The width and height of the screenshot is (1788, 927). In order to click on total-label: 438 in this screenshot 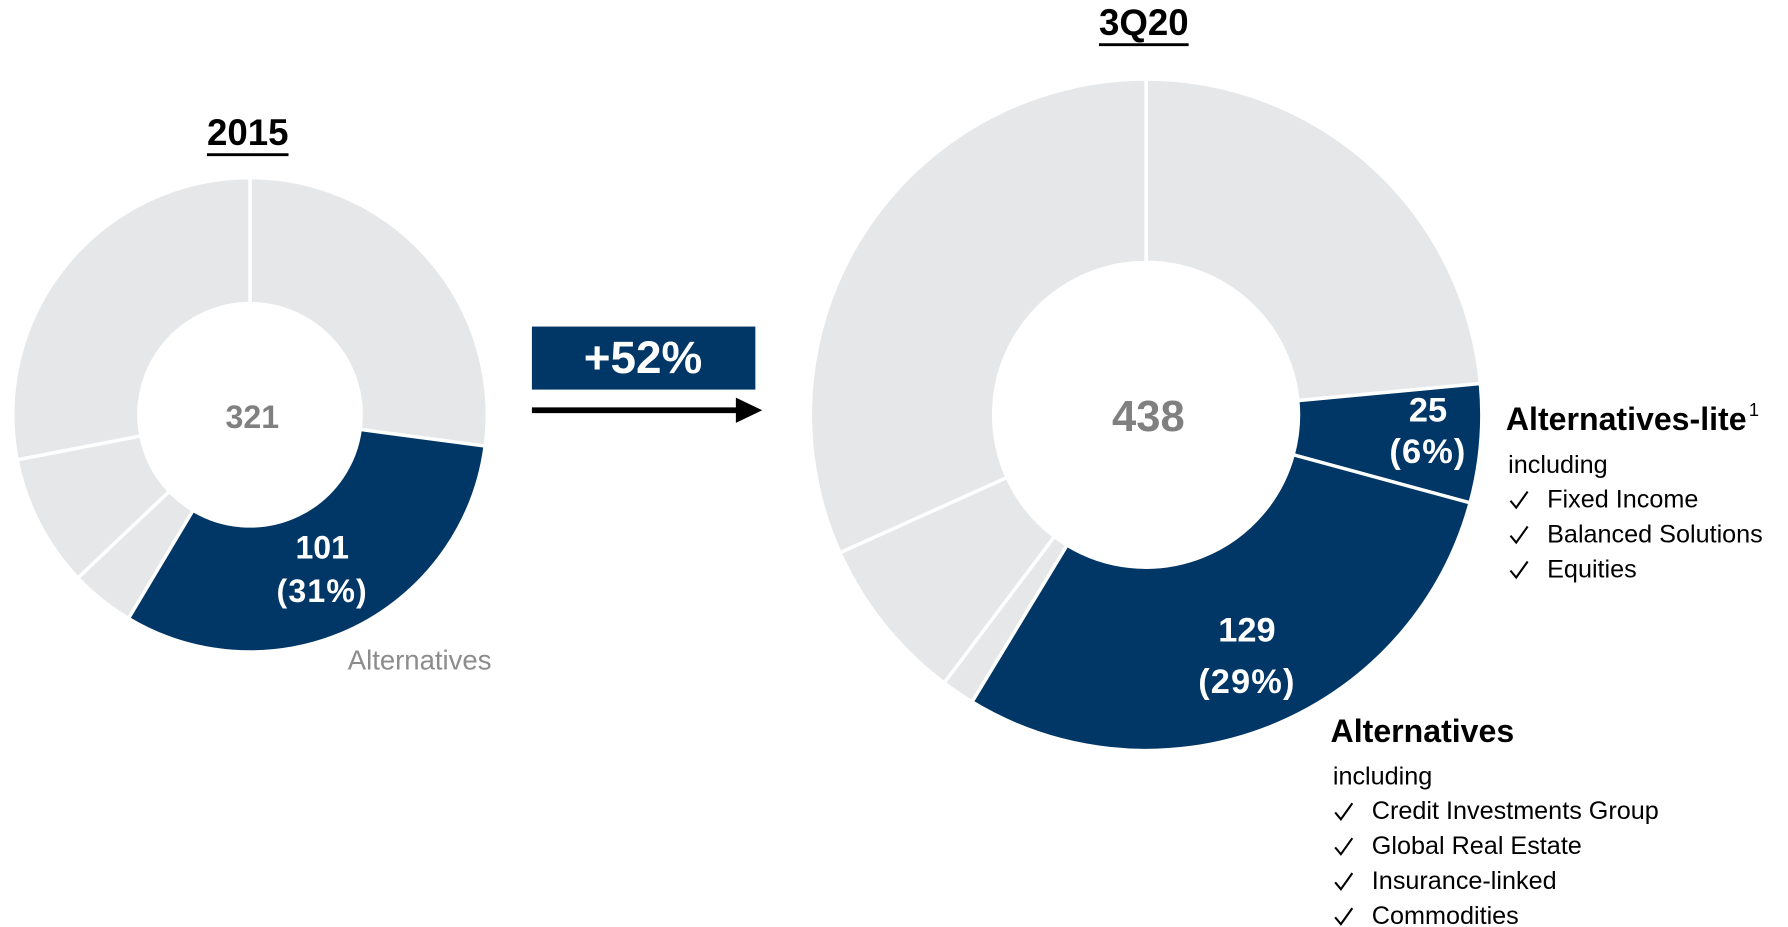, I will do `click(1148, 417)`.